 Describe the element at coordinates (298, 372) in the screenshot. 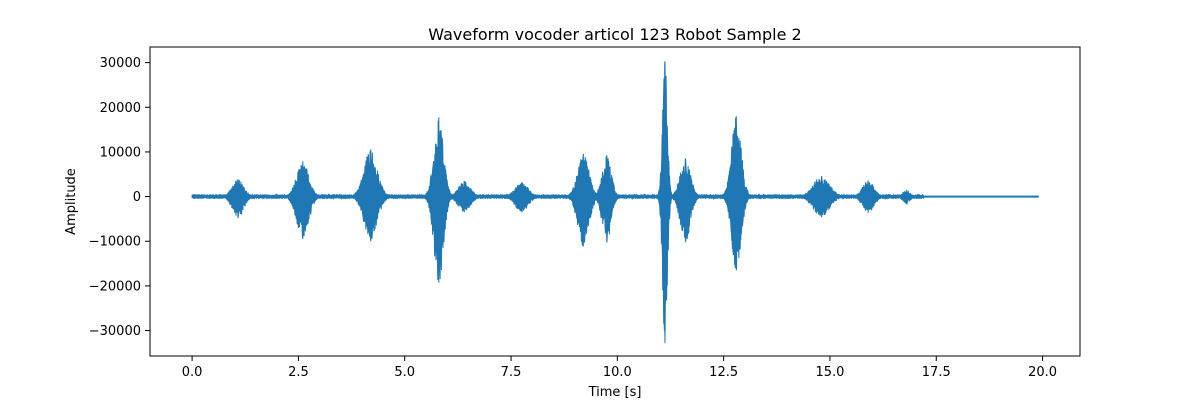

I see `x-tick-label: 2.5` at that location.